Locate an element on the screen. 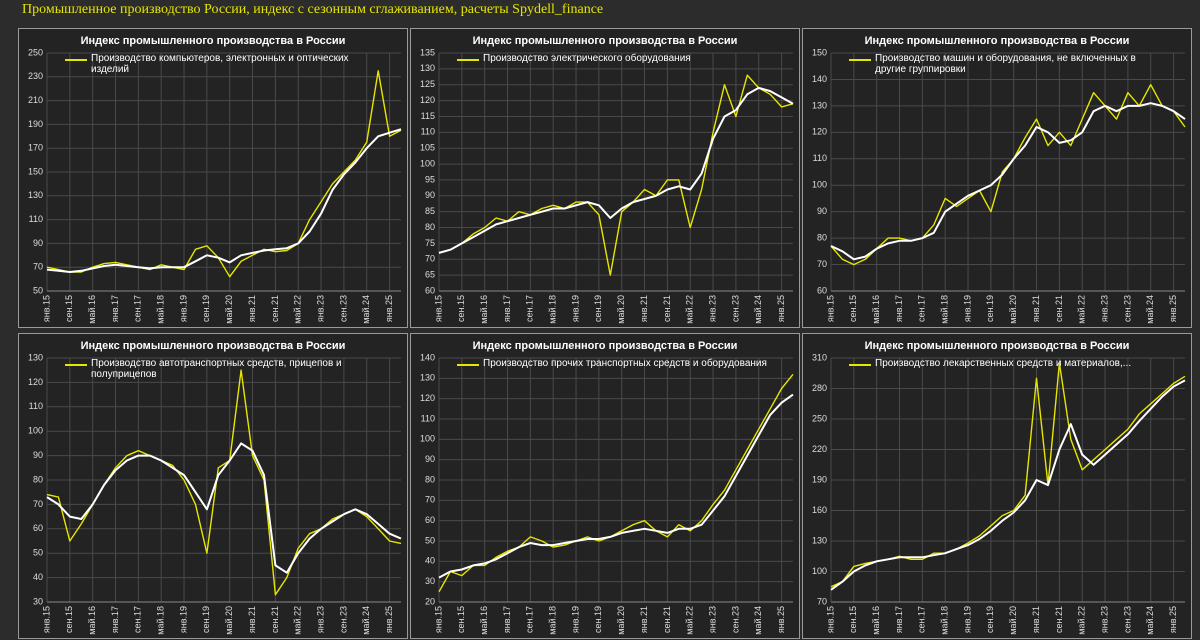 The height and width of the screenshot is (640, 1200). x-tick-label: сен.15 is located at coordinates (853, 619).